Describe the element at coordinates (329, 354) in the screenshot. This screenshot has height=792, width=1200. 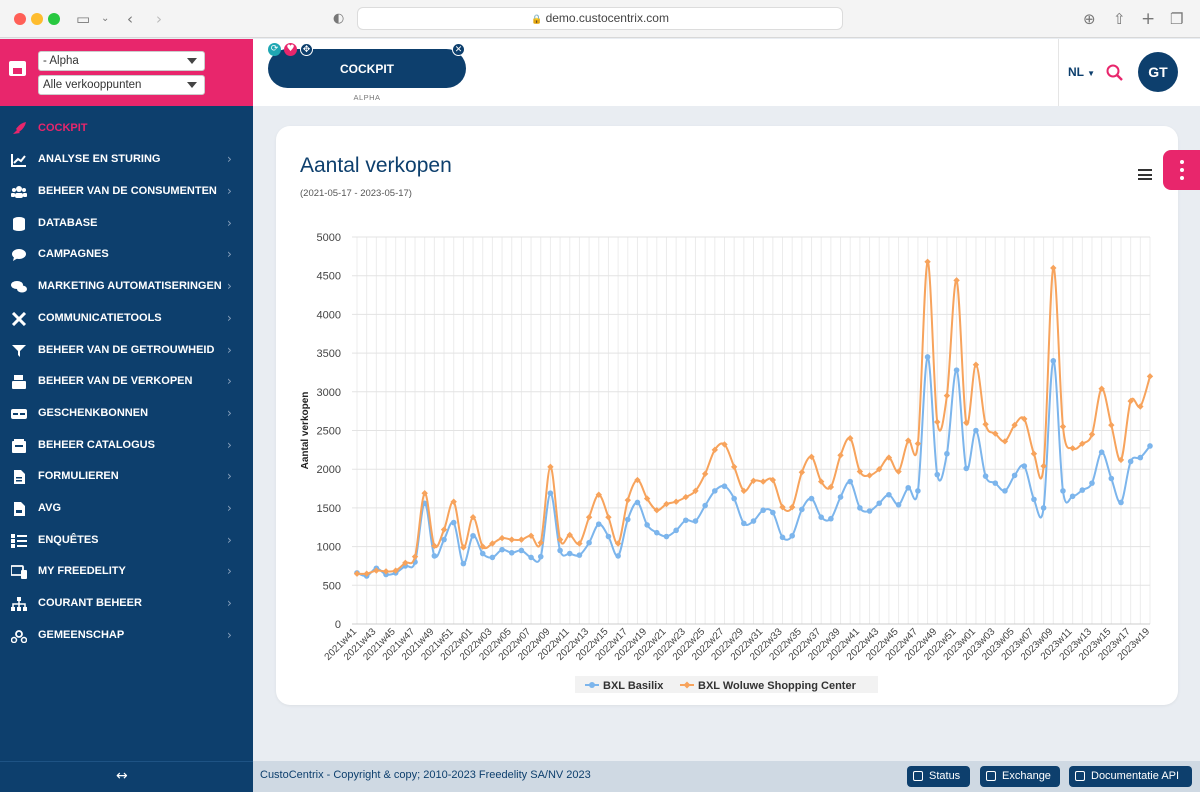
I see `y-tick-label: 3500` at that location.